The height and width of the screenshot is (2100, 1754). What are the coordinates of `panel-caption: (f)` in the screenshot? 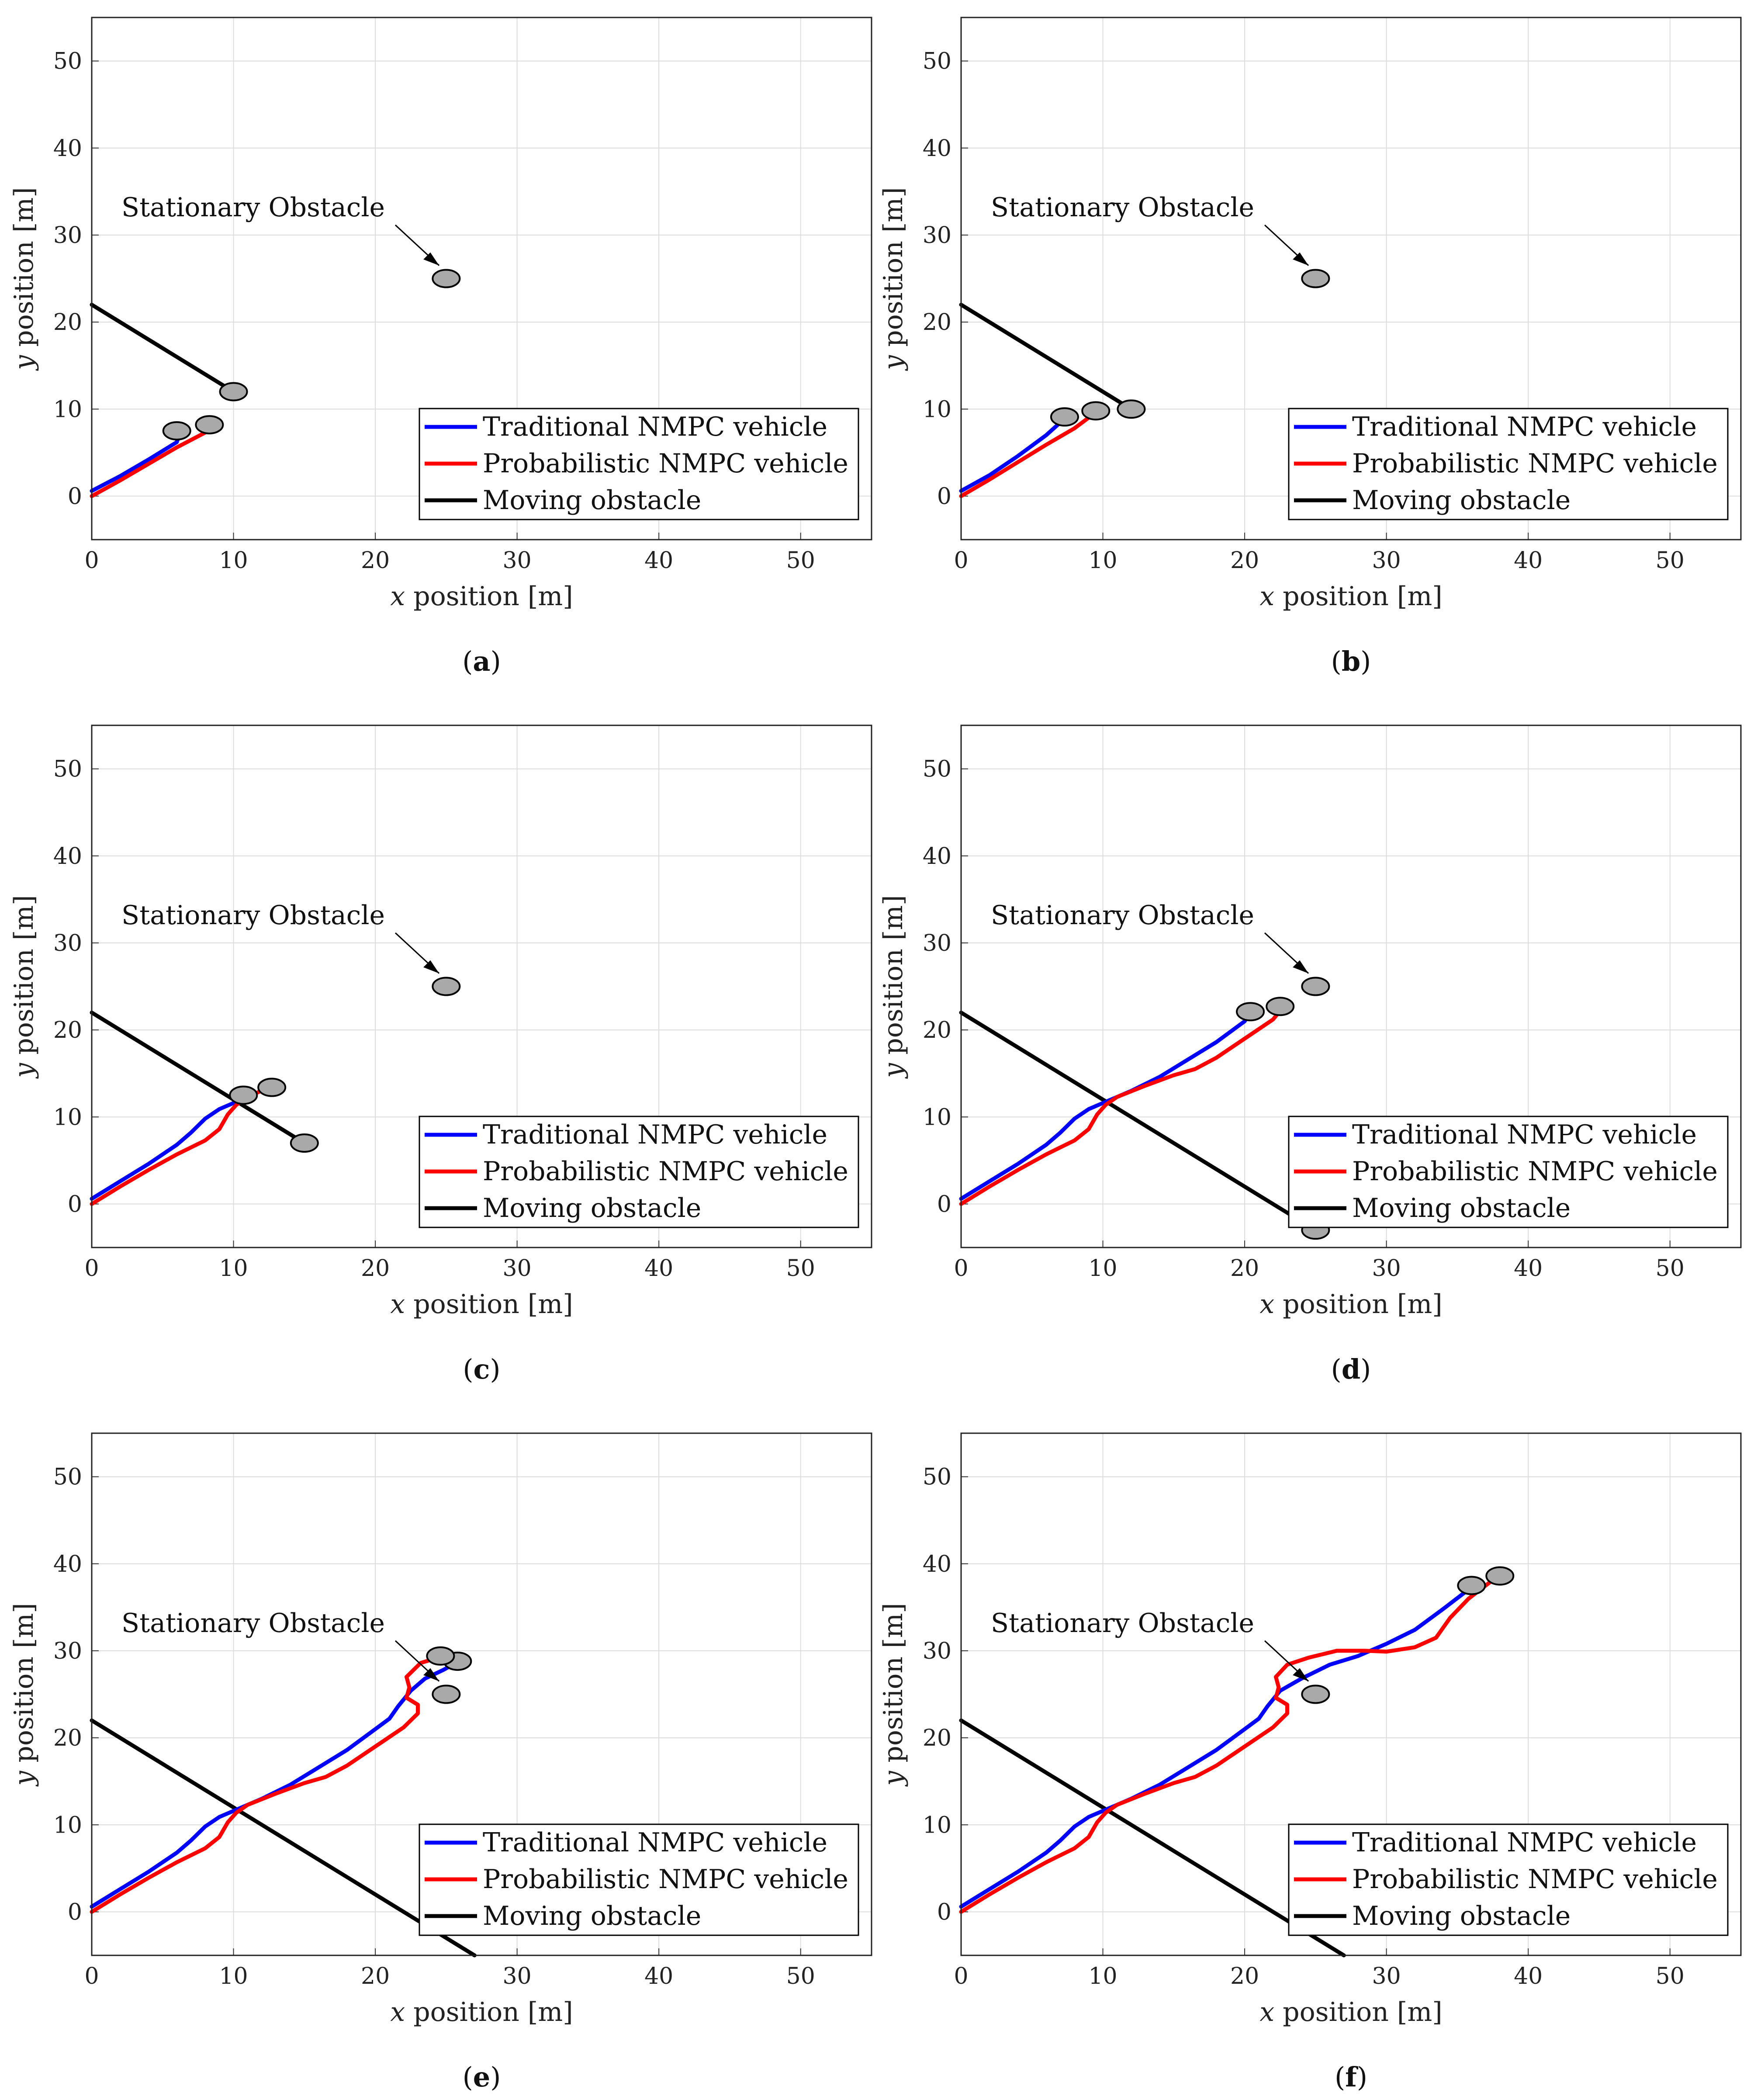 It's located at (1351, 2077).